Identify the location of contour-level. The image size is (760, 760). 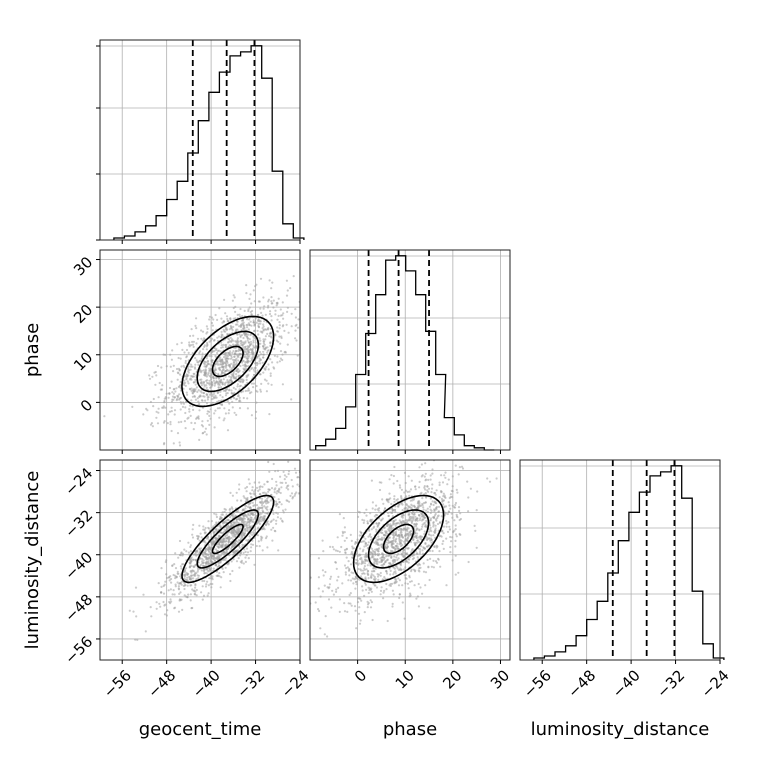
(398, 539).